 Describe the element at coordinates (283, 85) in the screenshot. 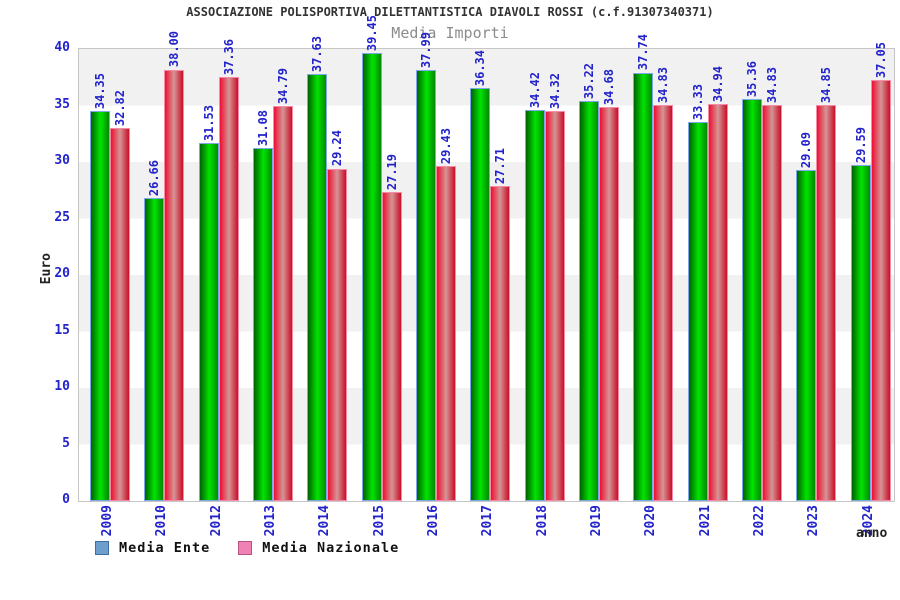

I see `bar-value-label: 34.79` at that location.